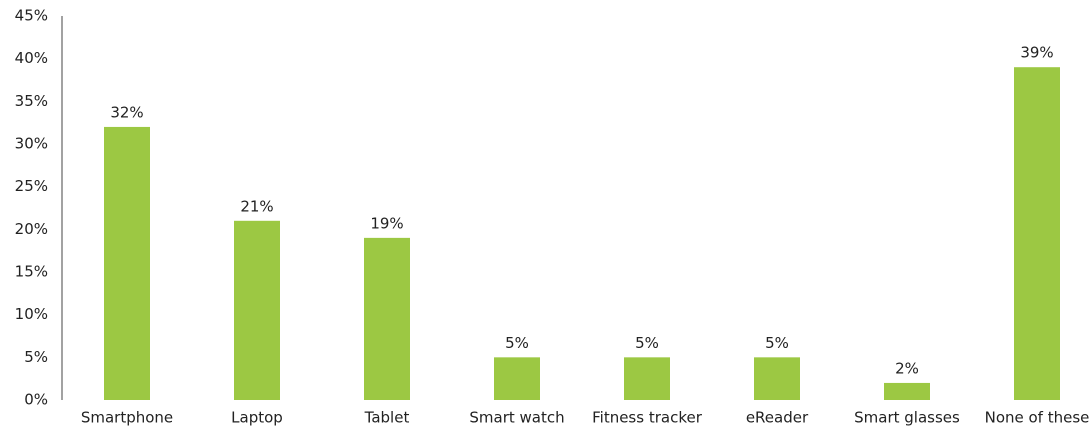  What do you see at coordinates (31, 229) in the screenshot?
I see `y-tick-label: 20%` at bounding box center [31, 229].